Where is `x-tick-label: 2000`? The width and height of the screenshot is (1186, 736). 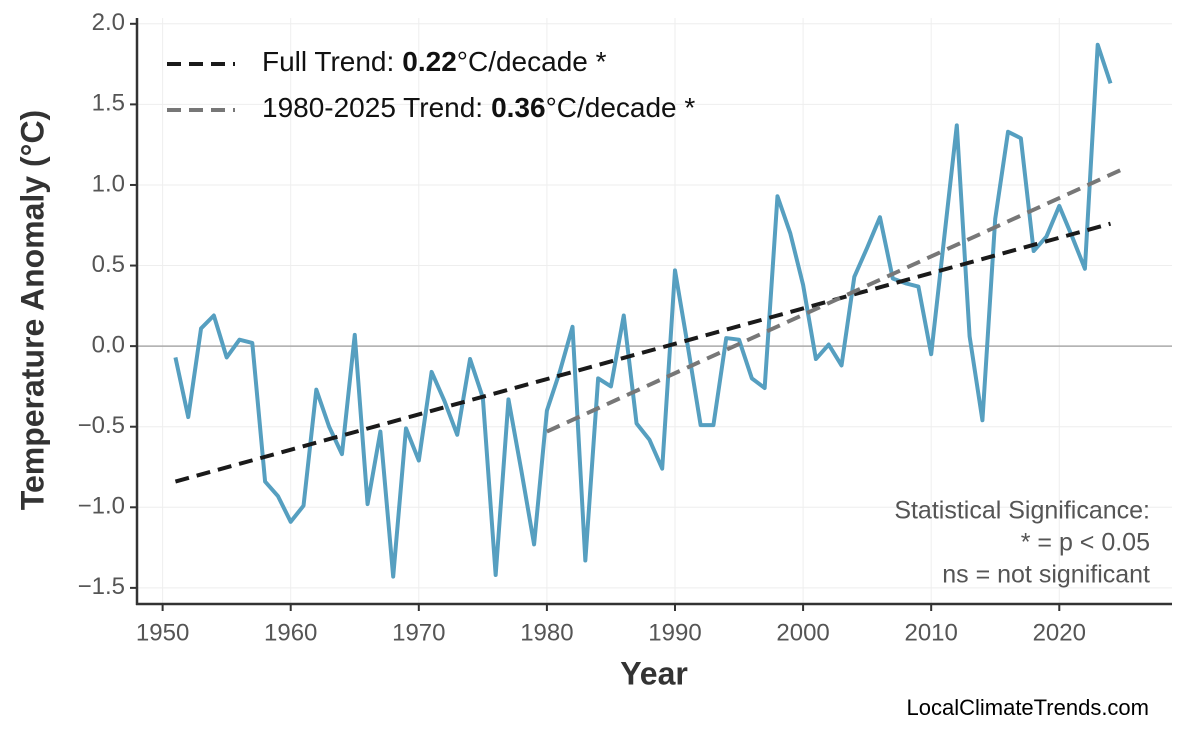 x-tick-label: 2000 is located at coordinates (802, 632).